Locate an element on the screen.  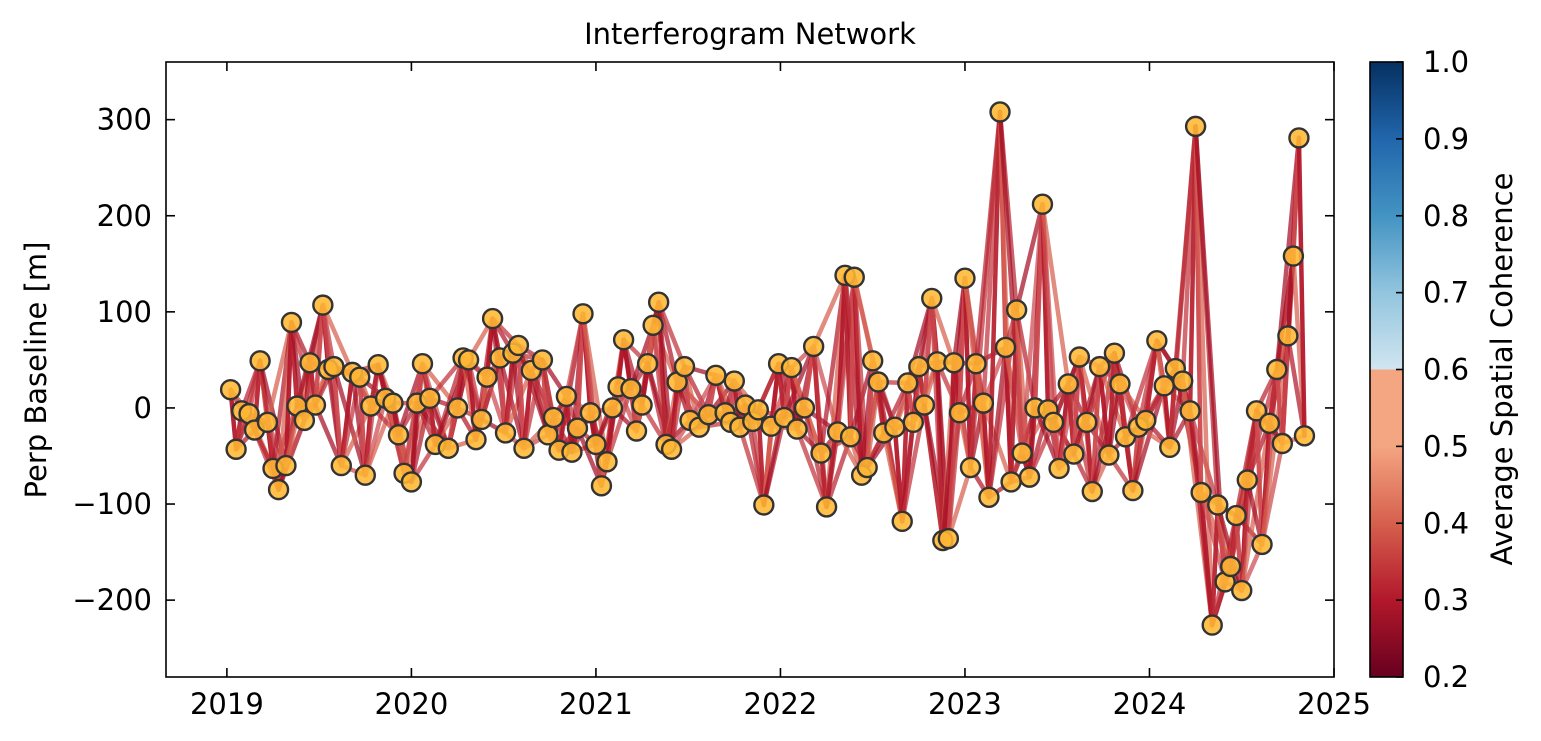
x-tick-label: 2019 is located at coordinates (227, 704).